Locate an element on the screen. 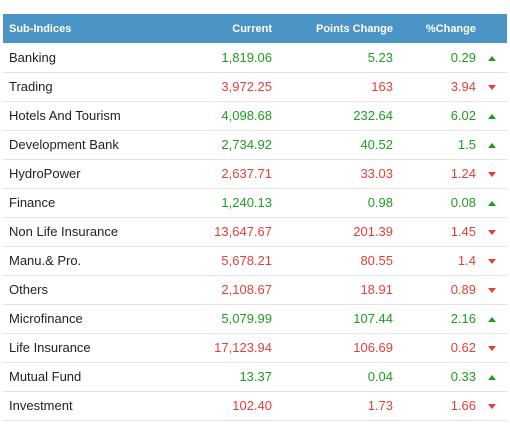  table-row: HydroPower 2,637.71 33.03 1.24 is located at coordinates (255, 173).